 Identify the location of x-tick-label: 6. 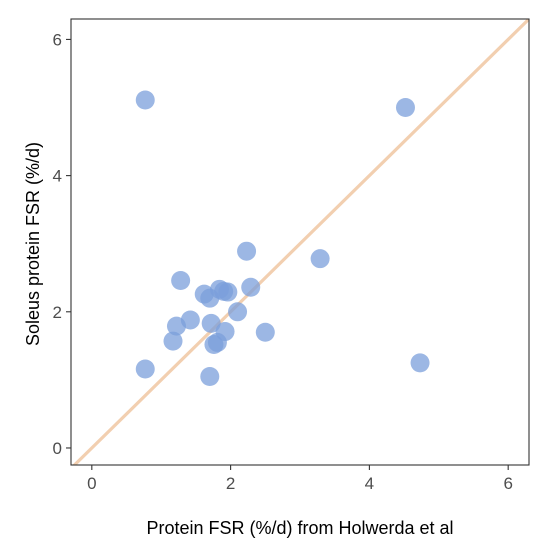
(507, 483).